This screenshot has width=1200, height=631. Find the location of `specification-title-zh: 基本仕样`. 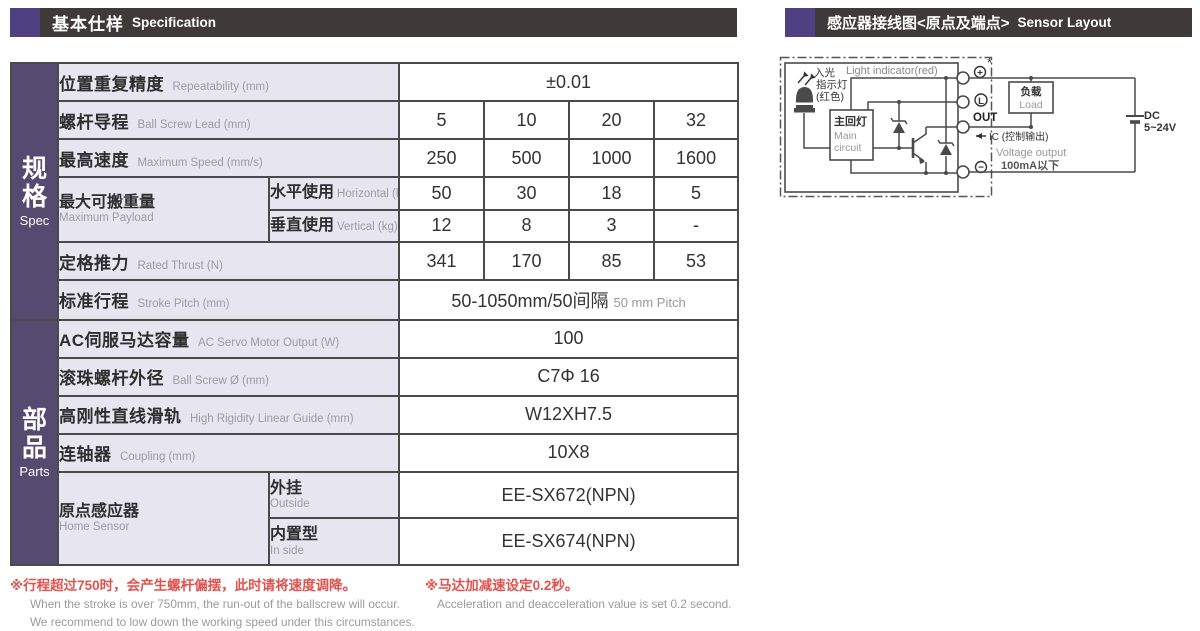

specification-title-zh: 基本仕样 is located at coordinates (88, 24).